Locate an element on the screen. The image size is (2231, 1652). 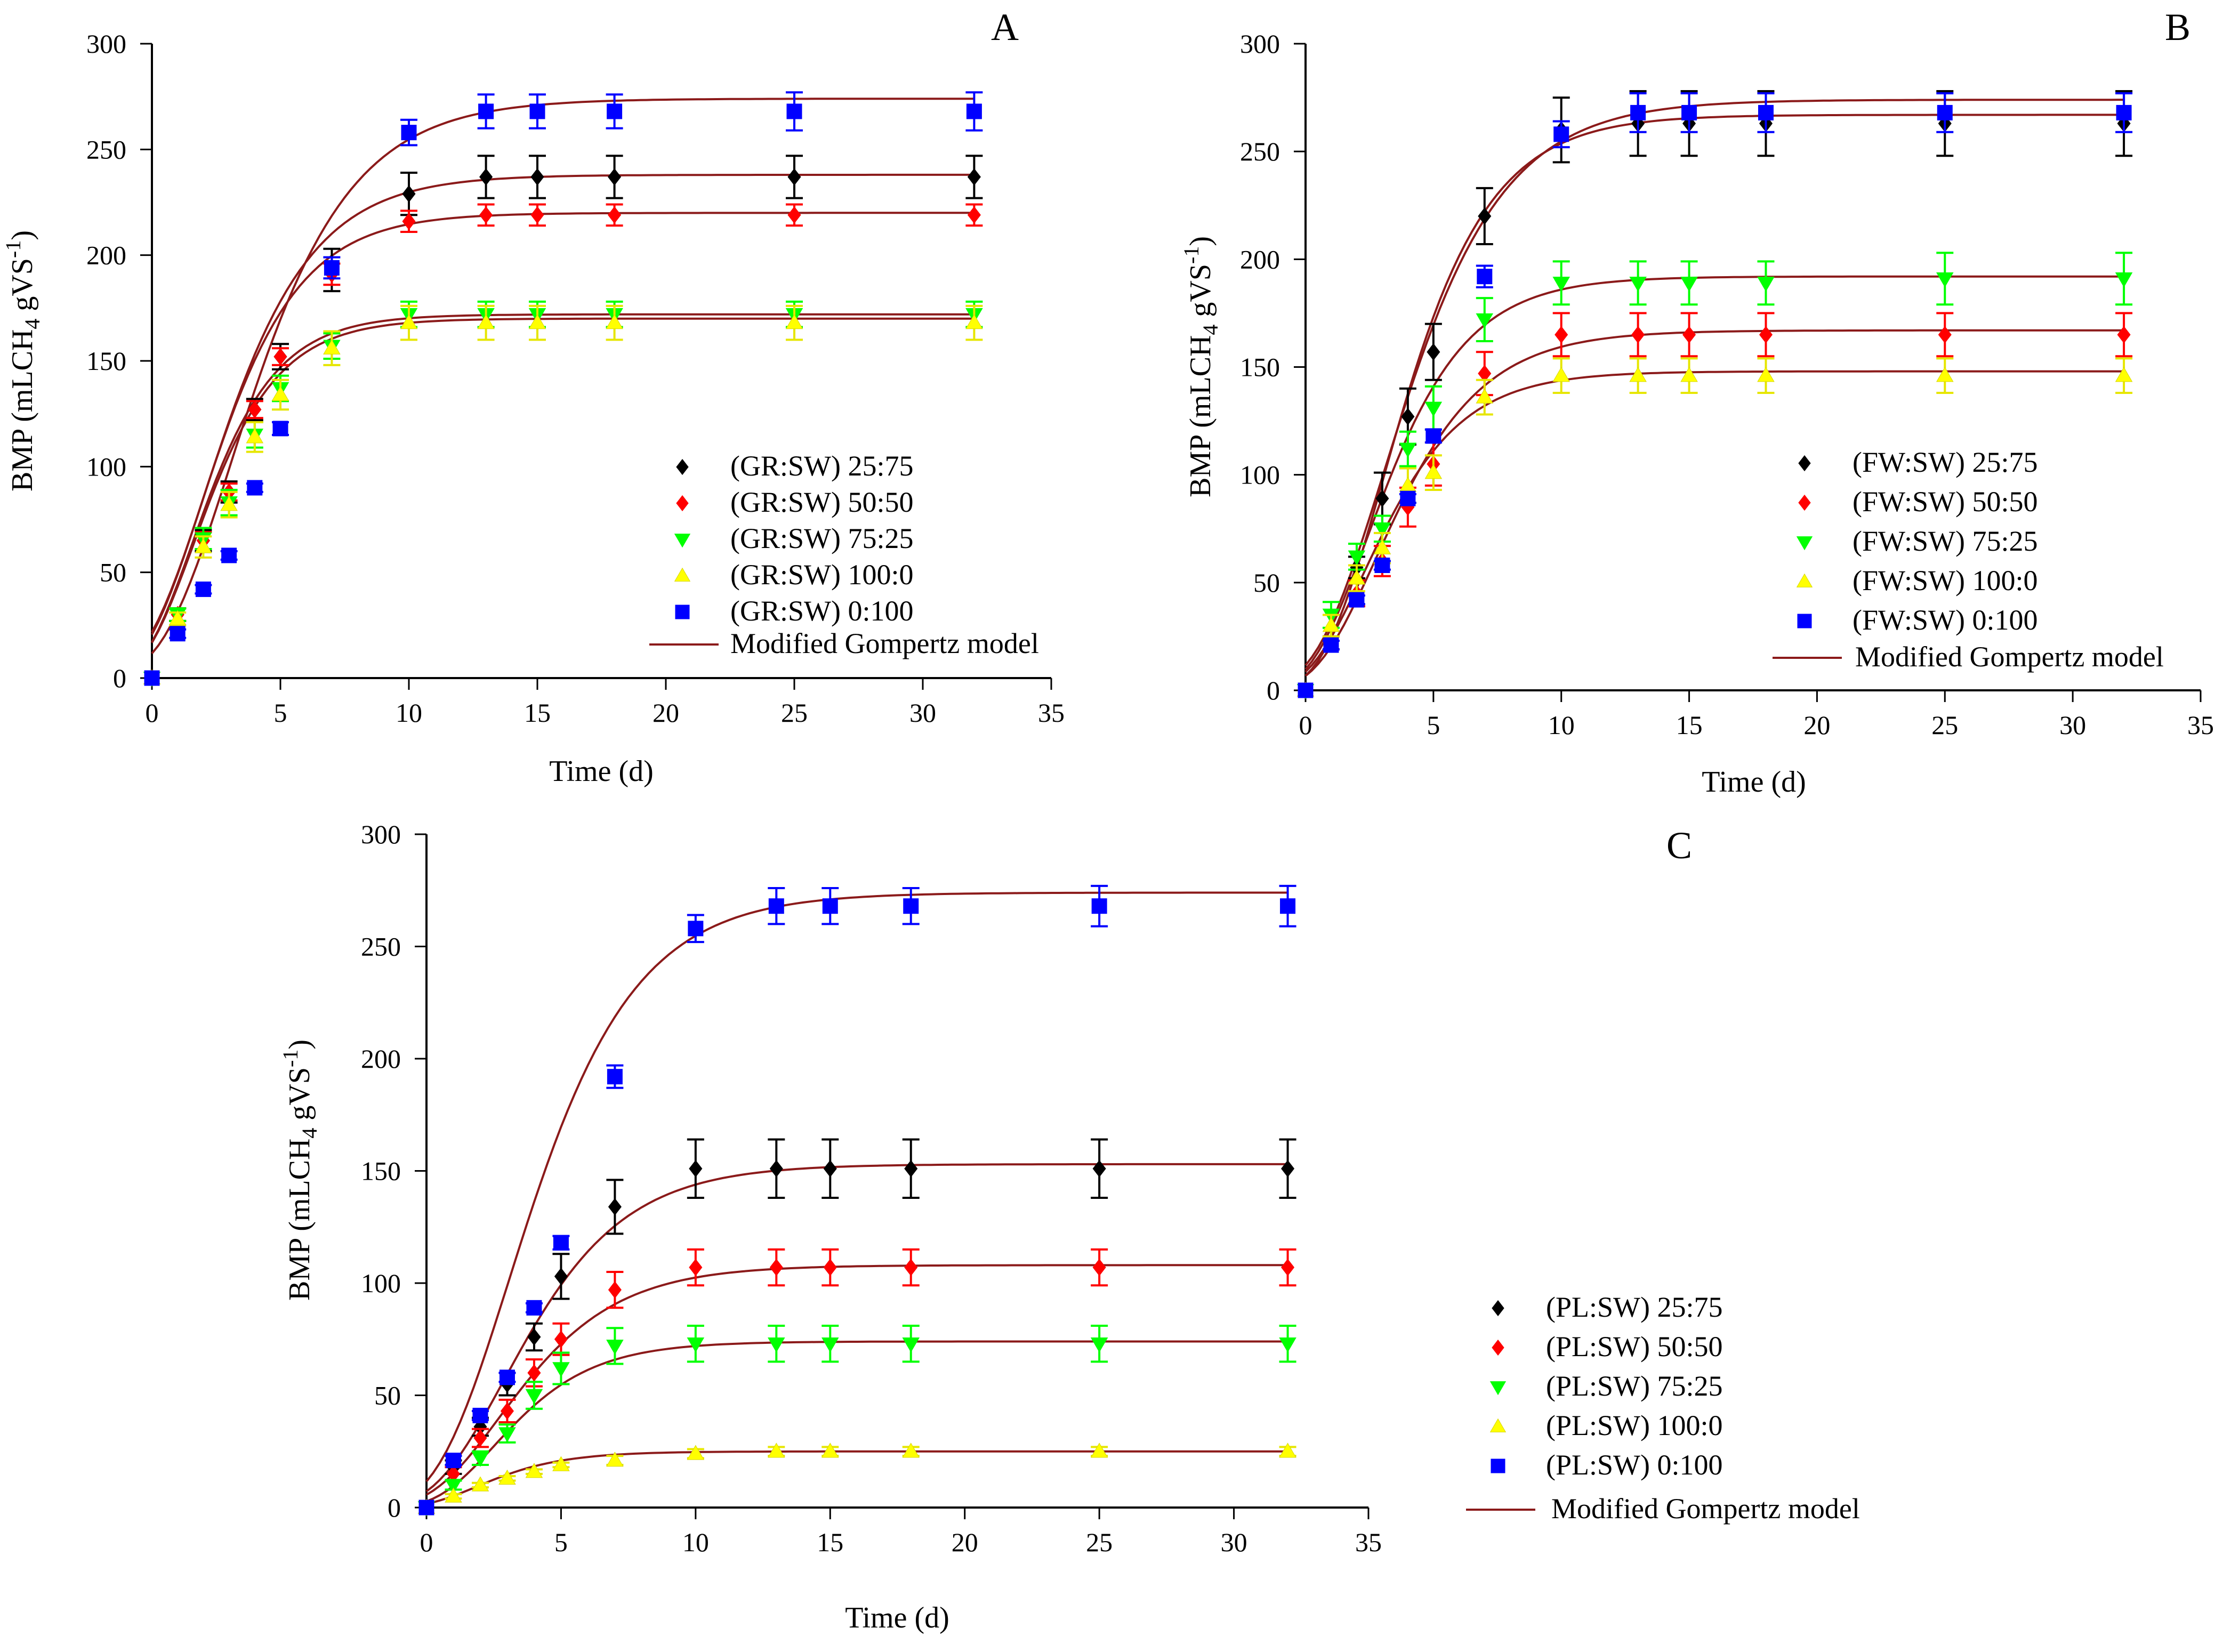
x-tick-label: 0 is located at coordinates (153, 713).